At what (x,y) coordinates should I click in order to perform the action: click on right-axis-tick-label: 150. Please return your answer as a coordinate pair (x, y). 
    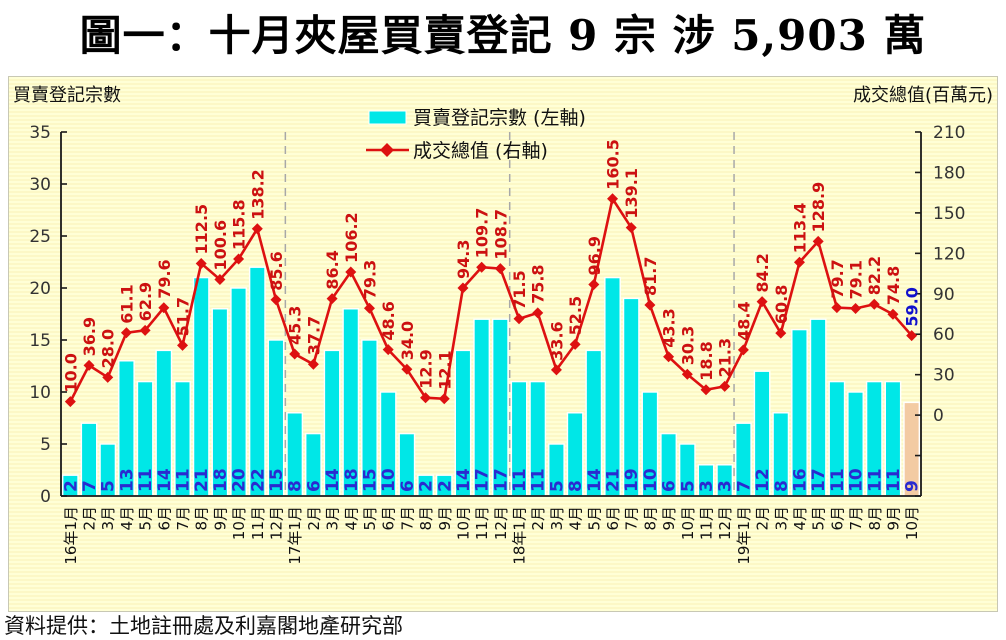
    Looking at the image, I should click on (949, 214).